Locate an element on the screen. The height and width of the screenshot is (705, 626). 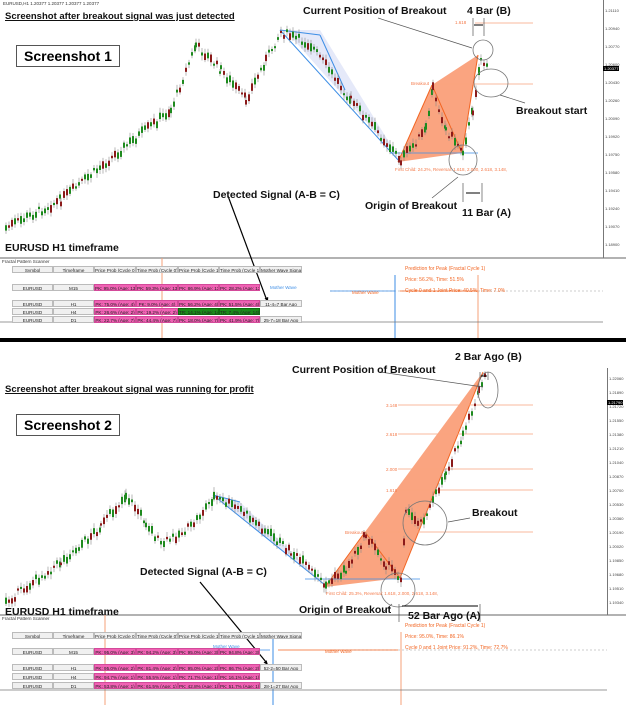
origin-label: Origin of Breakout is located at coordinates (411, 206).